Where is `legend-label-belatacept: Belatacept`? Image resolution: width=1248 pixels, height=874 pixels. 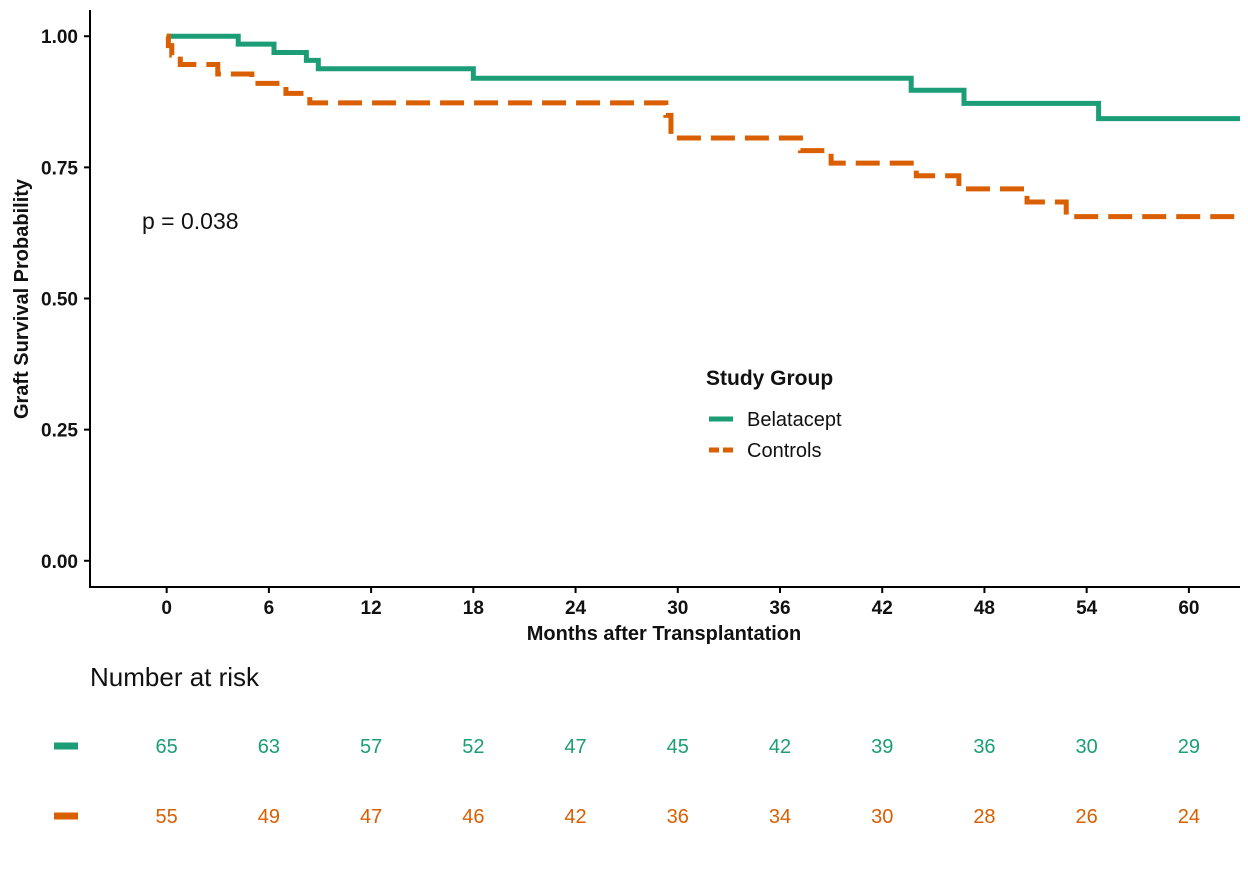
legend-label-belatacept: Belatacept is located at coordinates (794, 420).